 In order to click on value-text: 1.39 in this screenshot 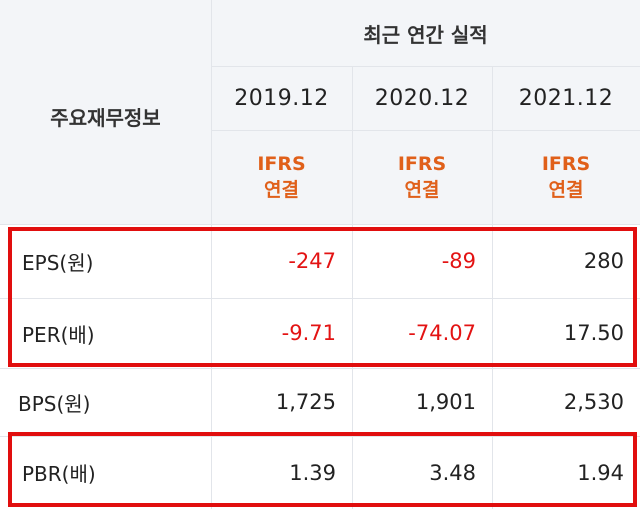, I will do `click(312, 472)`.